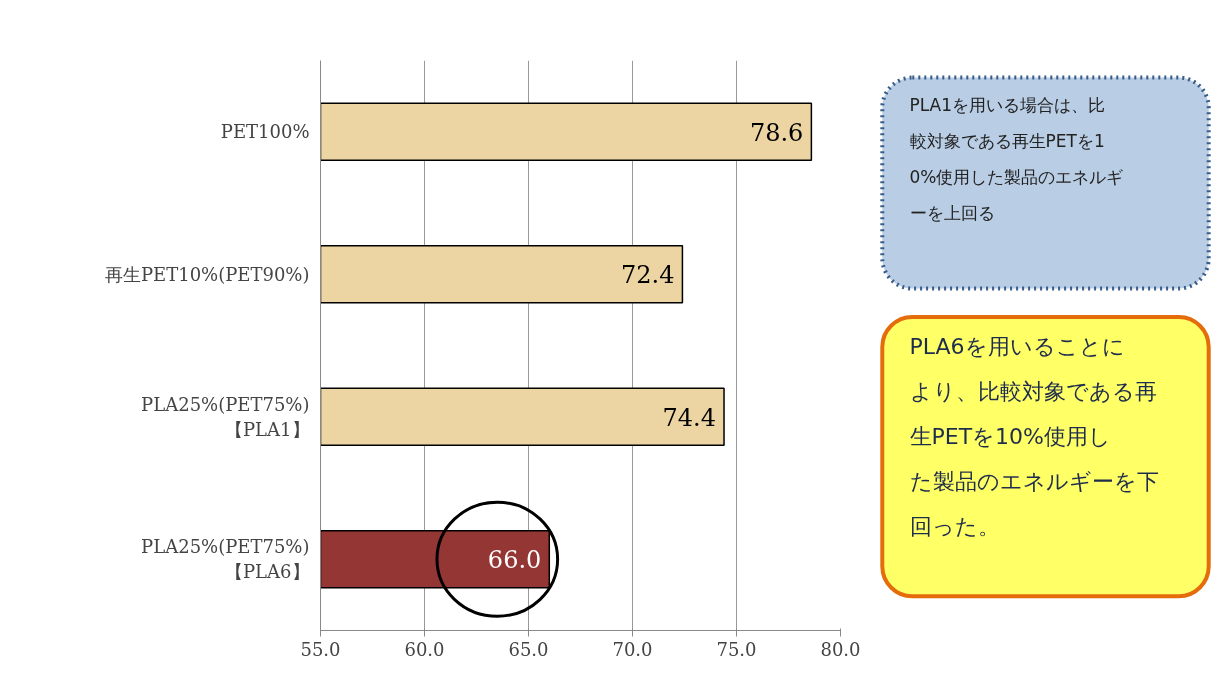  I want to click on y-tick-label: 再生PET10%(PET90%), so click(207, 274).